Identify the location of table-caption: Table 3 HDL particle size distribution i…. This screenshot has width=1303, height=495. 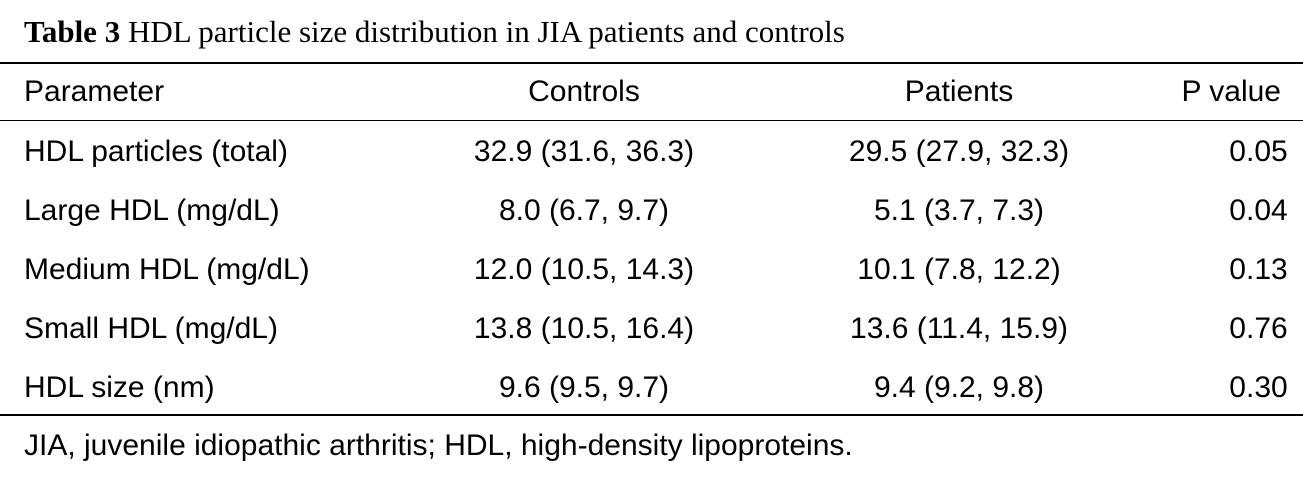
(434, 32).